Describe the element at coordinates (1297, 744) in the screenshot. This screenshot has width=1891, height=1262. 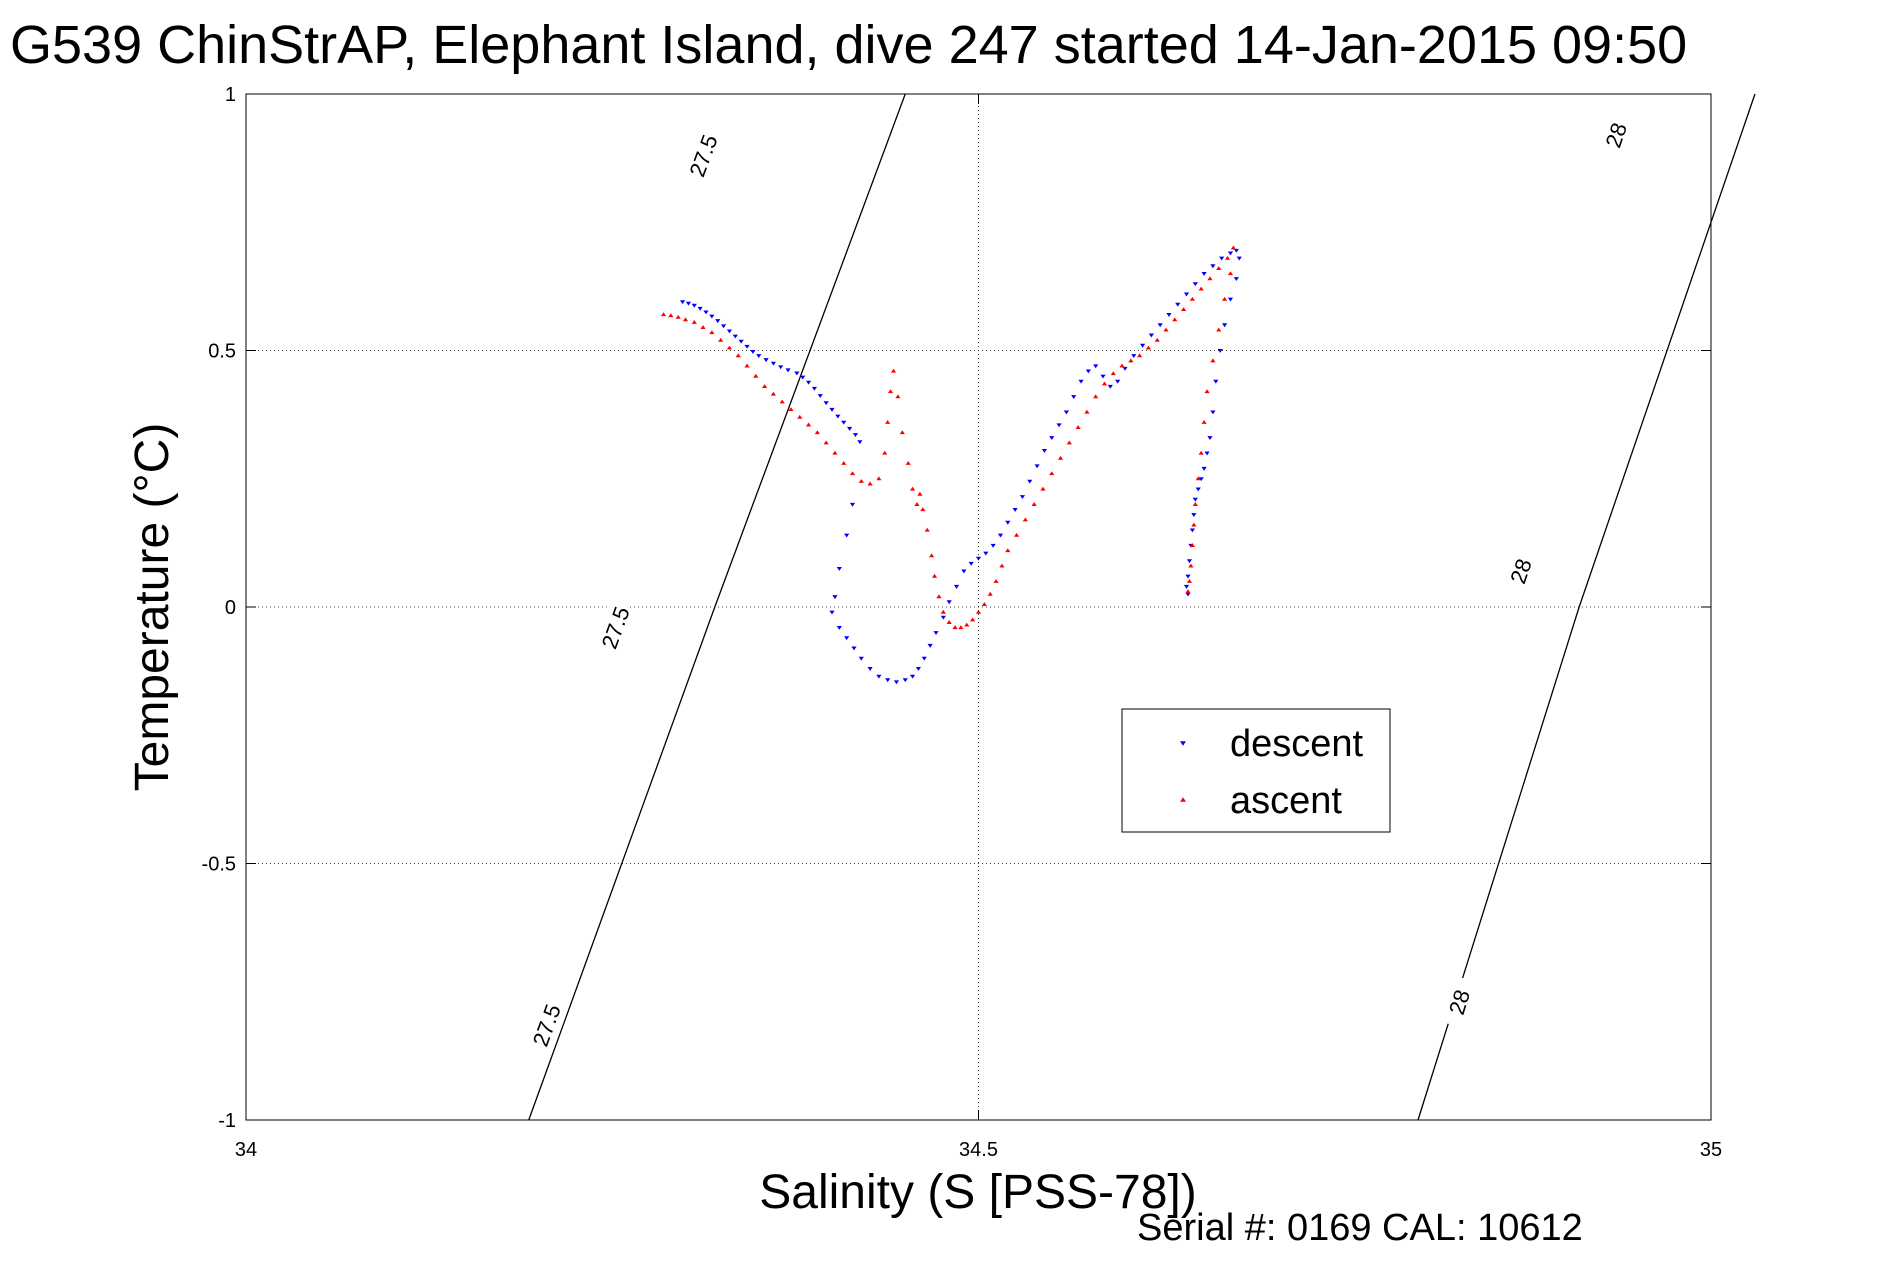
I see `legend-label-descent: descent` at that location.